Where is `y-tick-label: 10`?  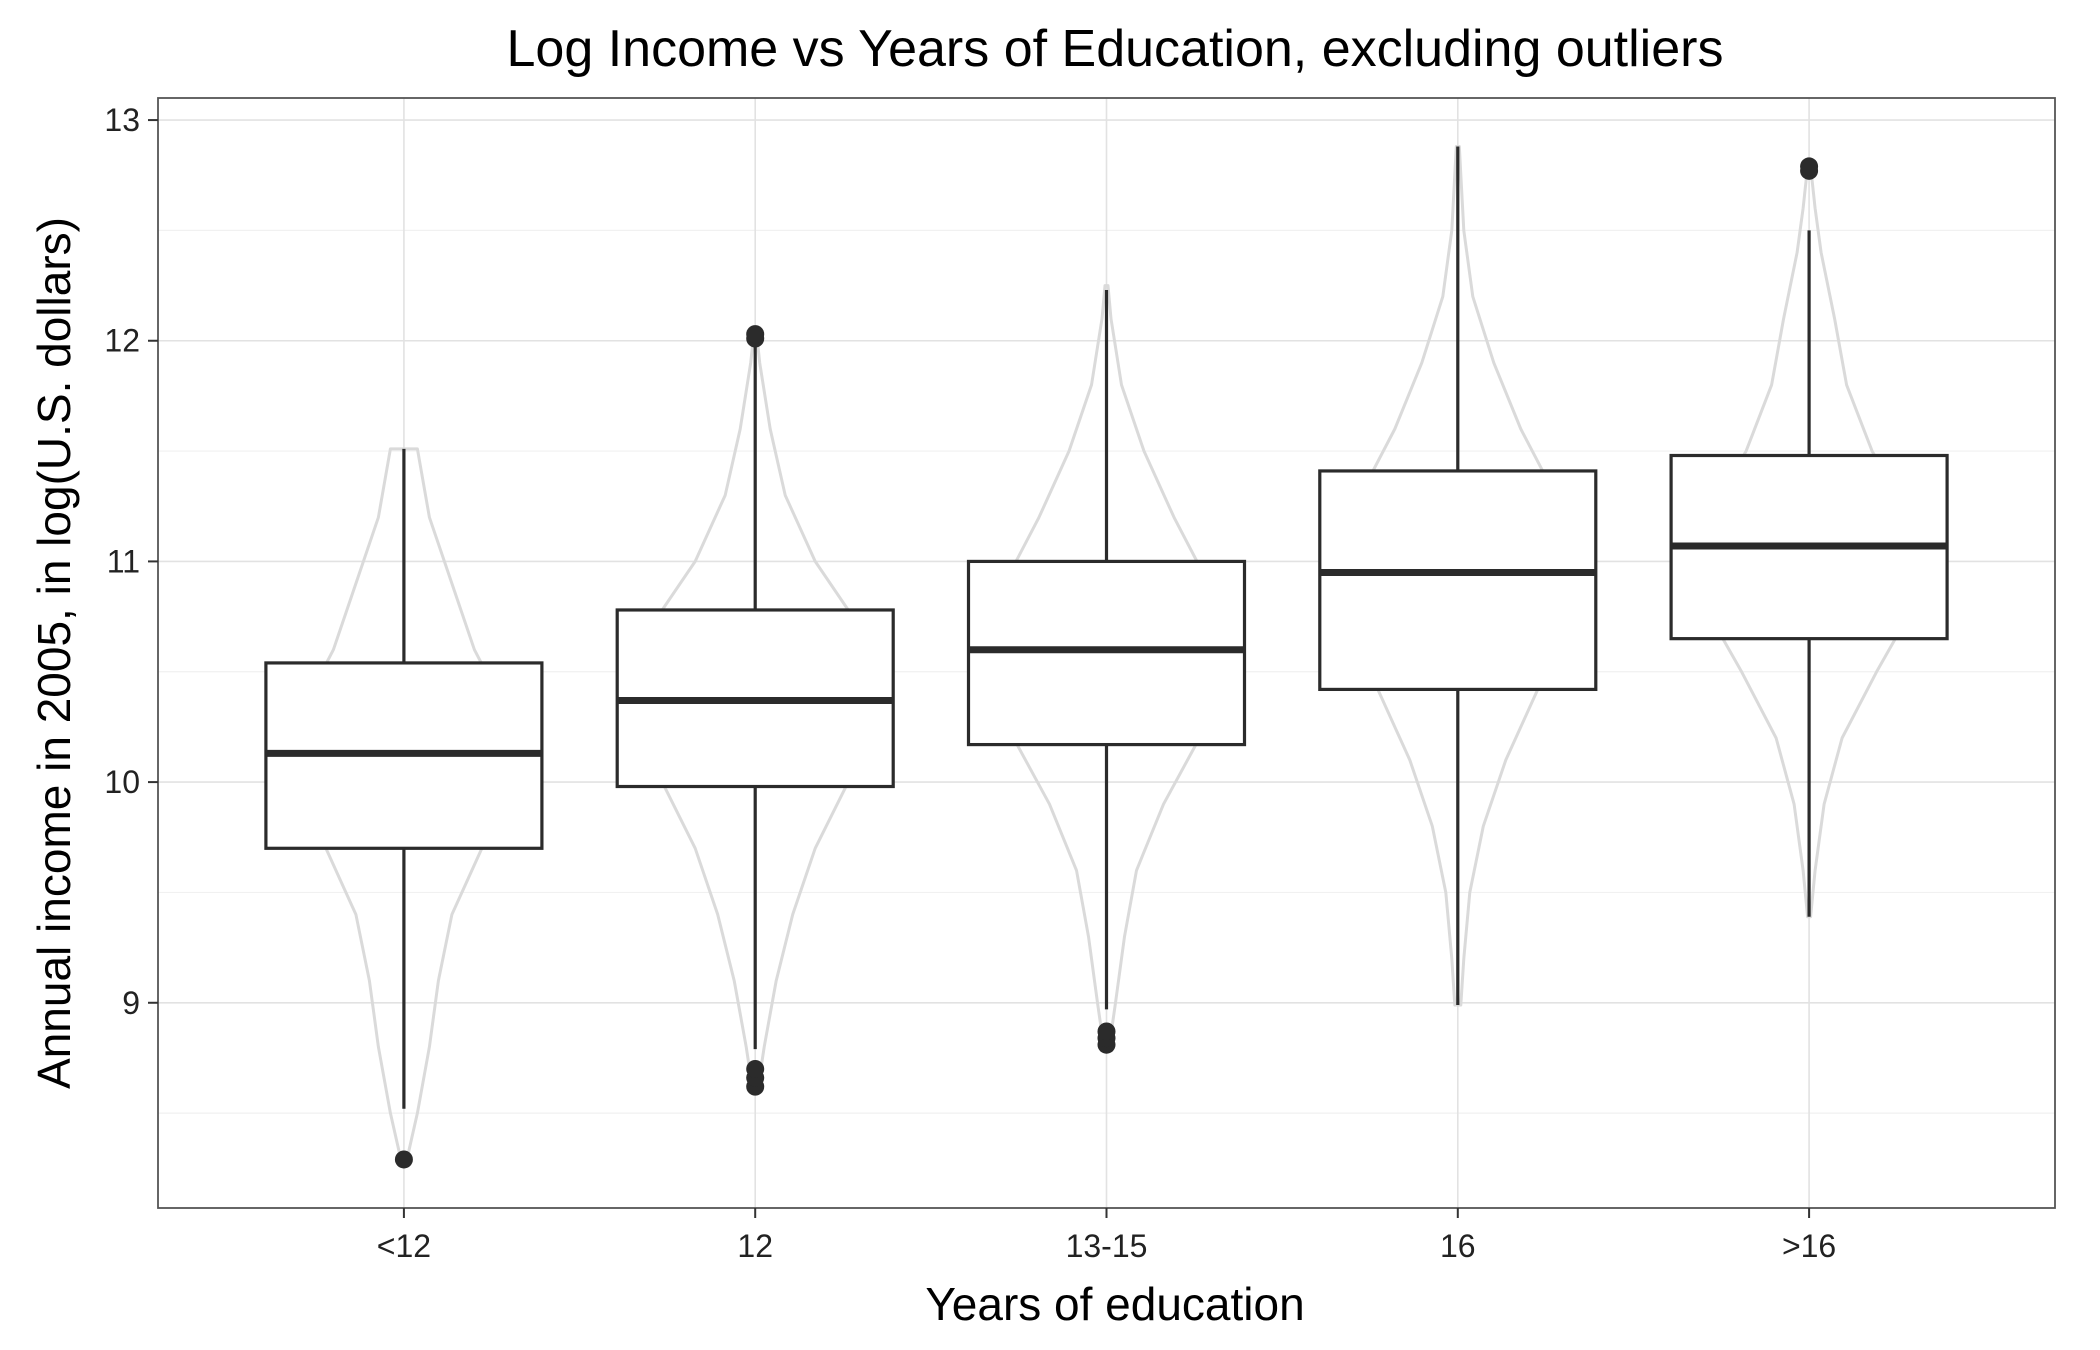
y-tick-label: 10 is located at coordinates (122, 782).